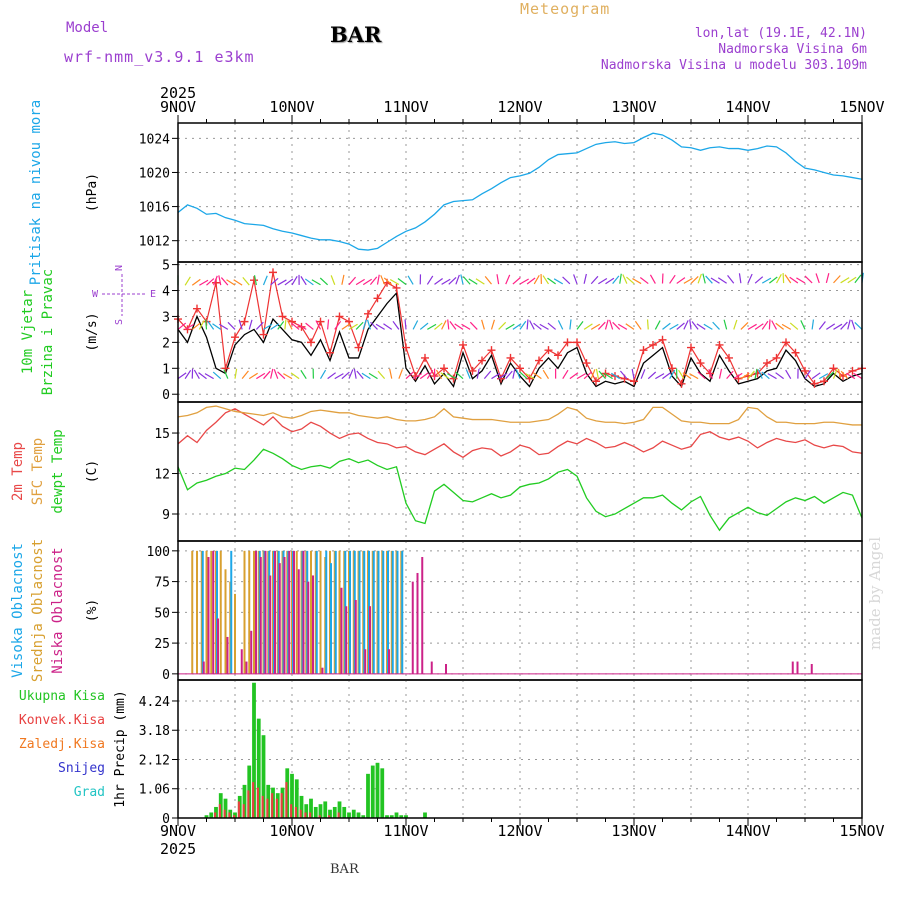 This screenshot has width=900, height=900. What do you see at coordinates (166, 292) in the screenshot?
I see `y-tick-wind-4: 4` at bounding box center [166, 292].